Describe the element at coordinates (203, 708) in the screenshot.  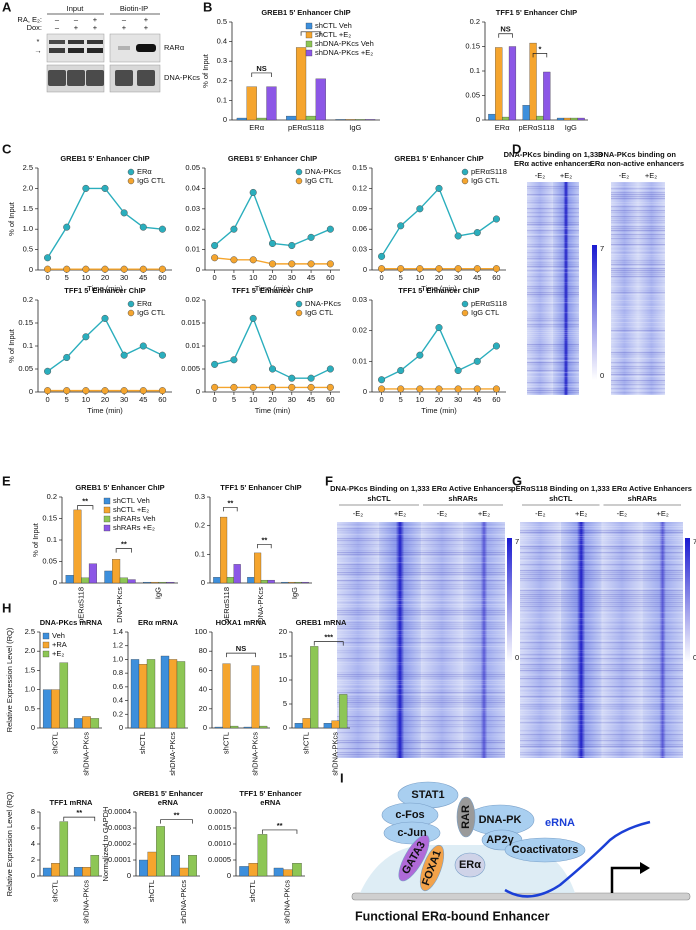
I see `y-tick-label: 20` at that location.